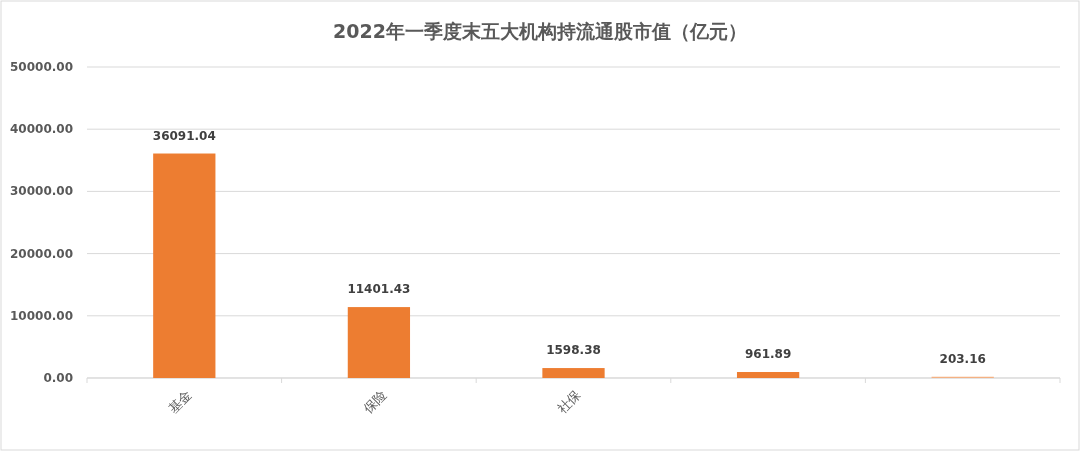 The image size is (1080, 451). I want to click on data-label: 203.16, so click(962, 358).